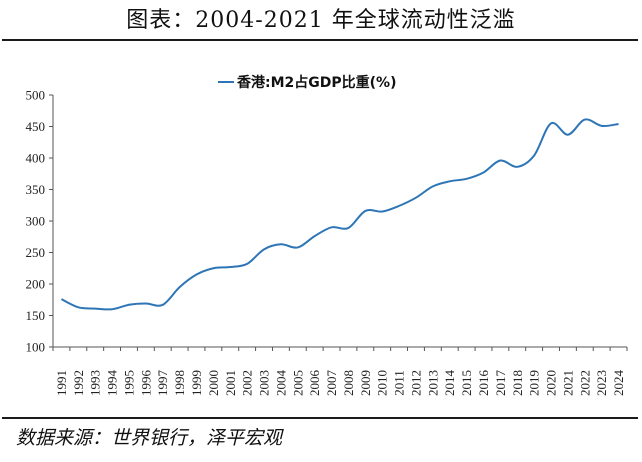 The height and width of the screenshot is (462, 642). I want to click on x-tick-label: 2021, so click(567, 383).